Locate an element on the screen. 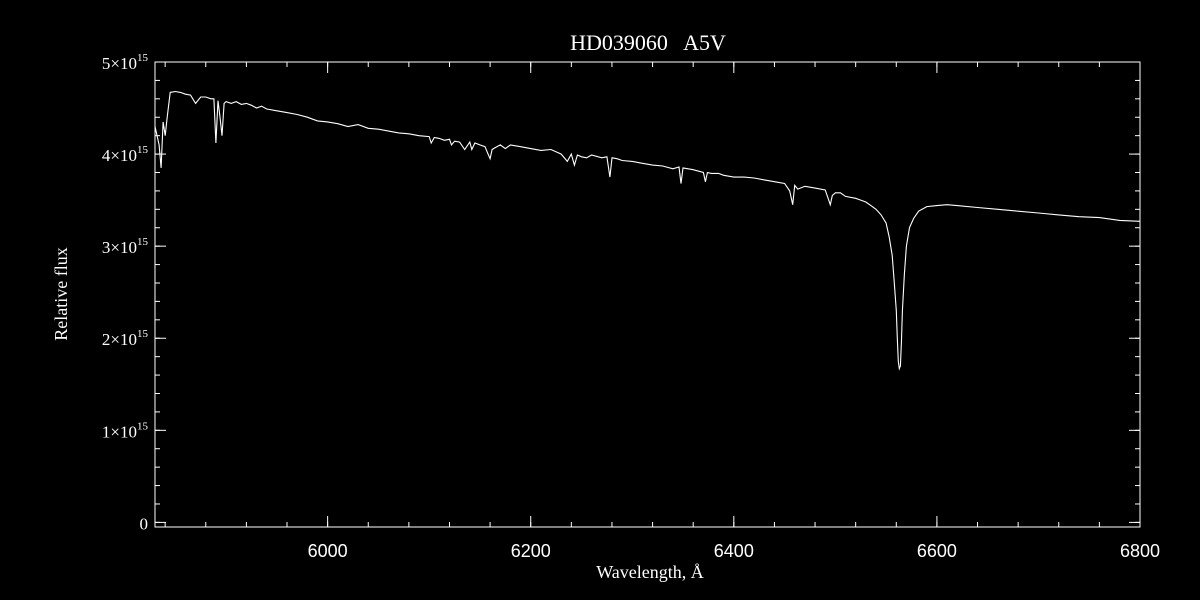  y-tick-label: 4×10¹⁵ is located at coordinates (125, 154).